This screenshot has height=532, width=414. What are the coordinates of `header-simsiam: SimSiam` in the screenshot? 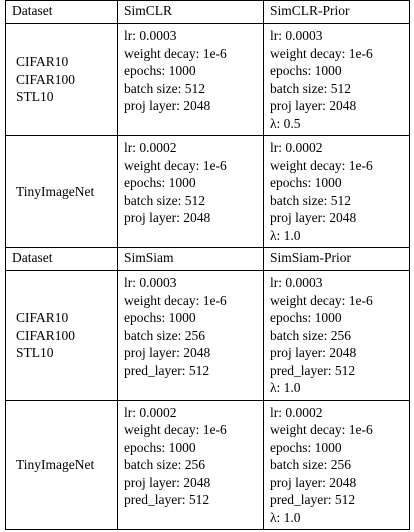 It's located at (190, 259).